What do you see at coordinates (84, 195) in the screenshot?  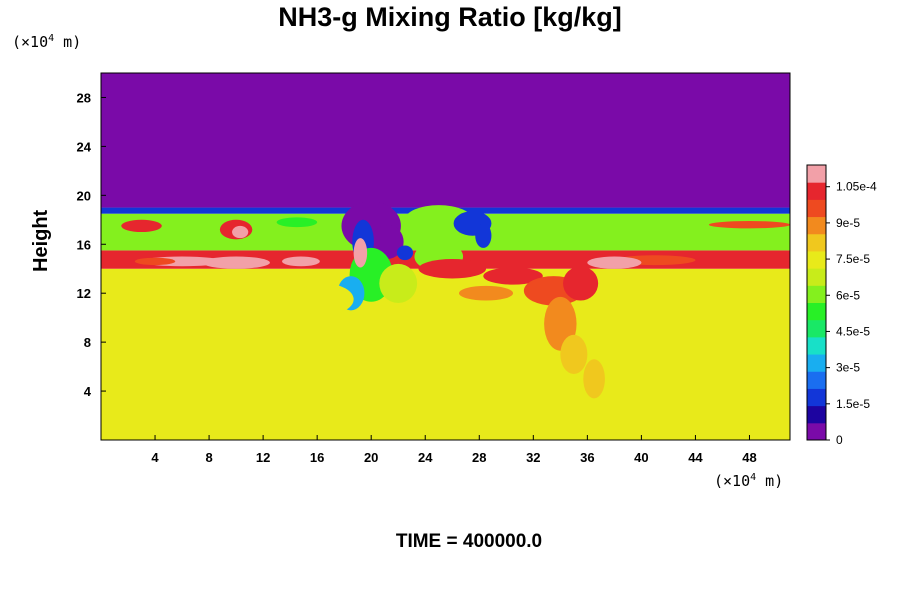 I see `y-tick-label: 20` at bounding box center [84, 195].